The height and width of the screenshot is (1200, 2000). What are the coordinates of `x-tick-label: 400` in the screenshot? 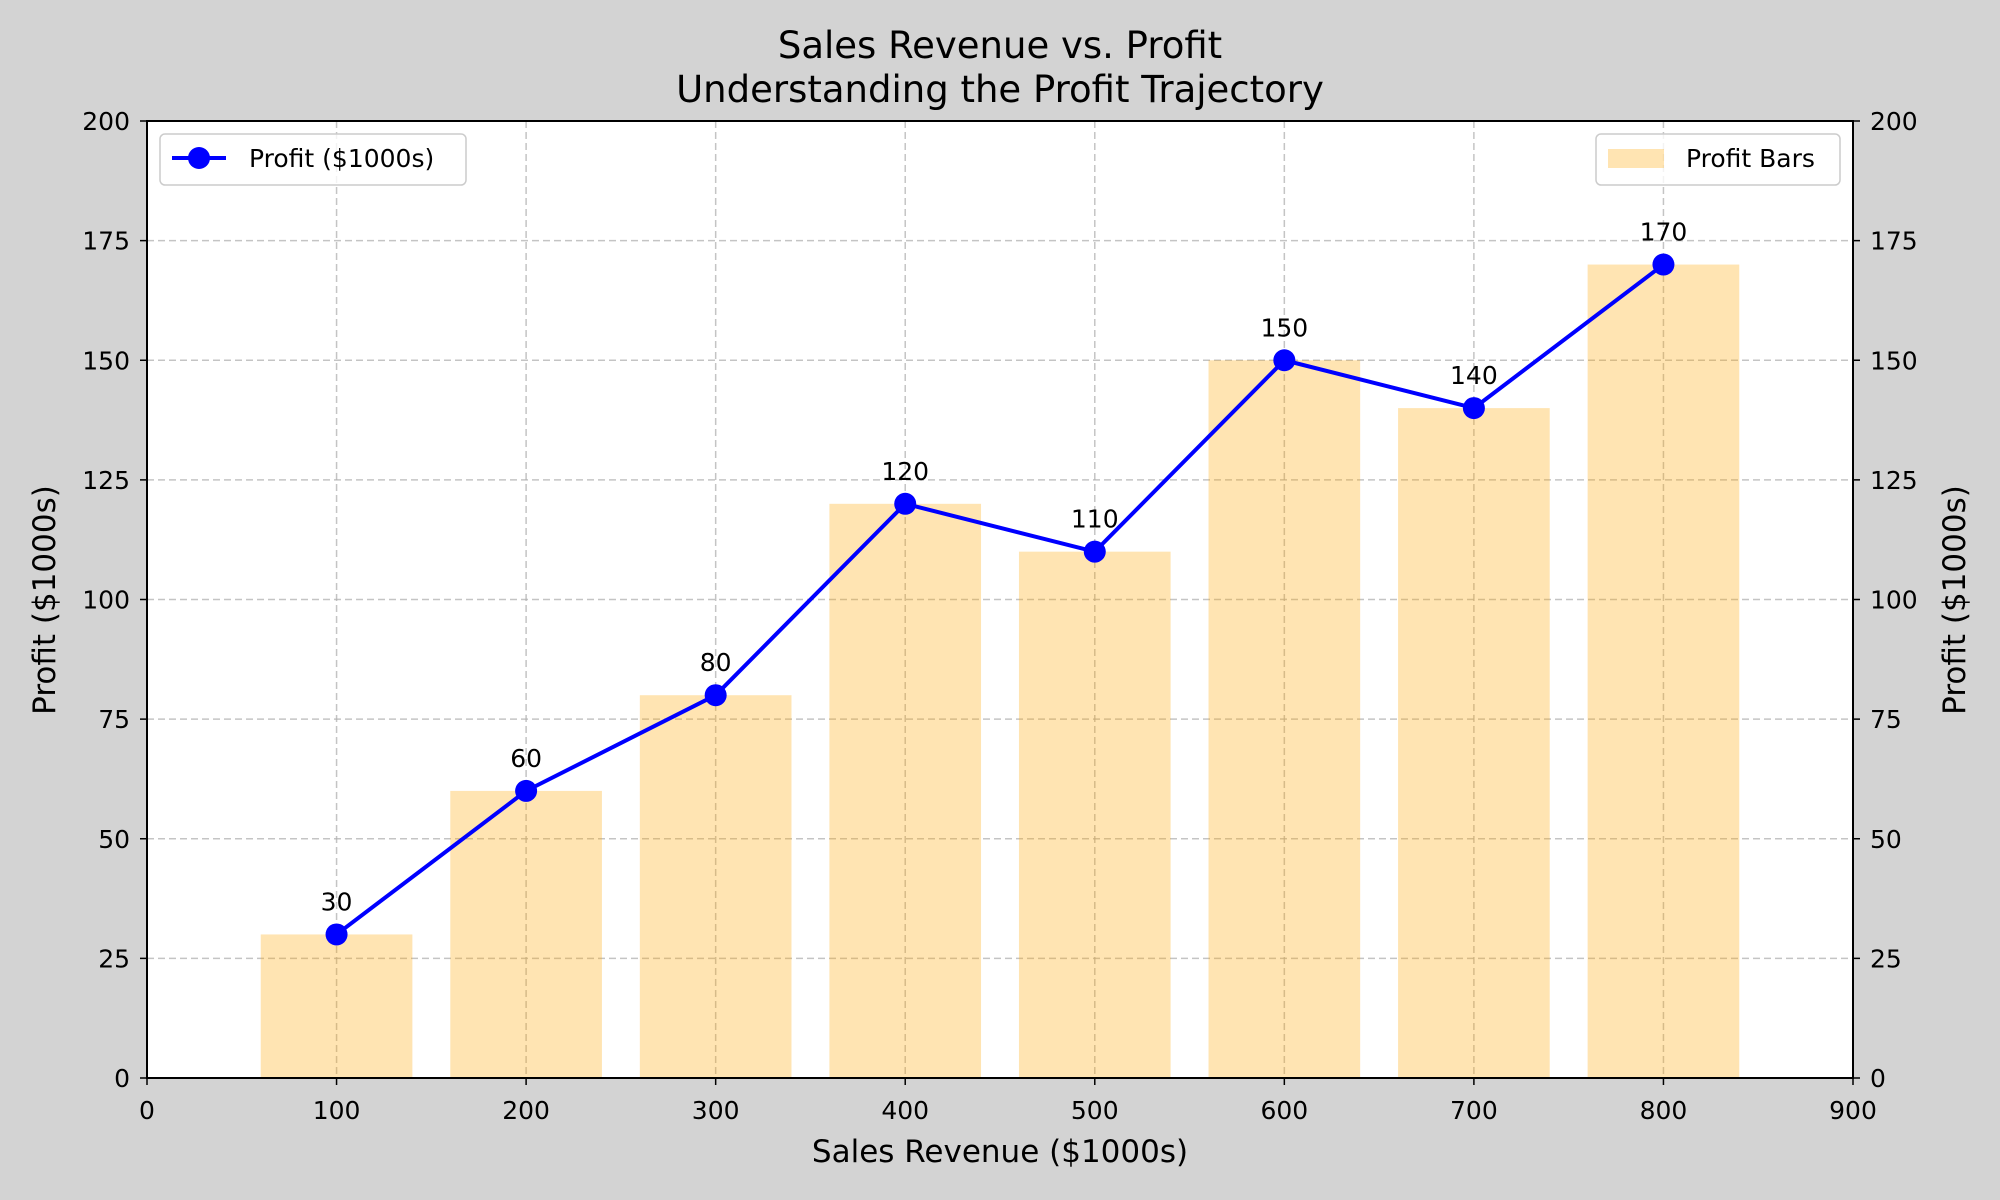 It's located at (905, 1110).